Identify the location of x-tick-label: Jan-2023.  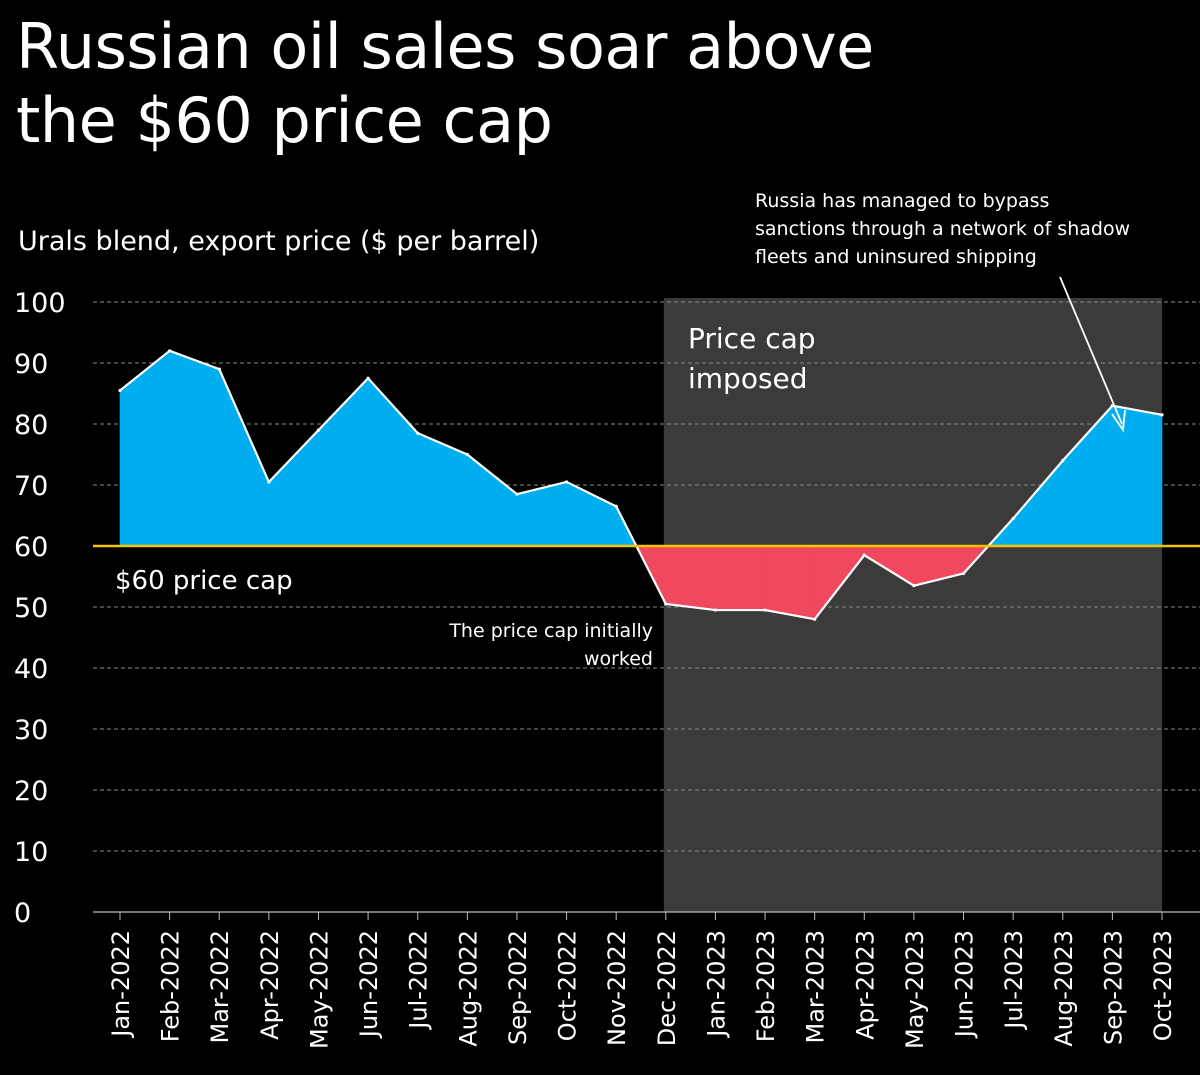
(716, 984).